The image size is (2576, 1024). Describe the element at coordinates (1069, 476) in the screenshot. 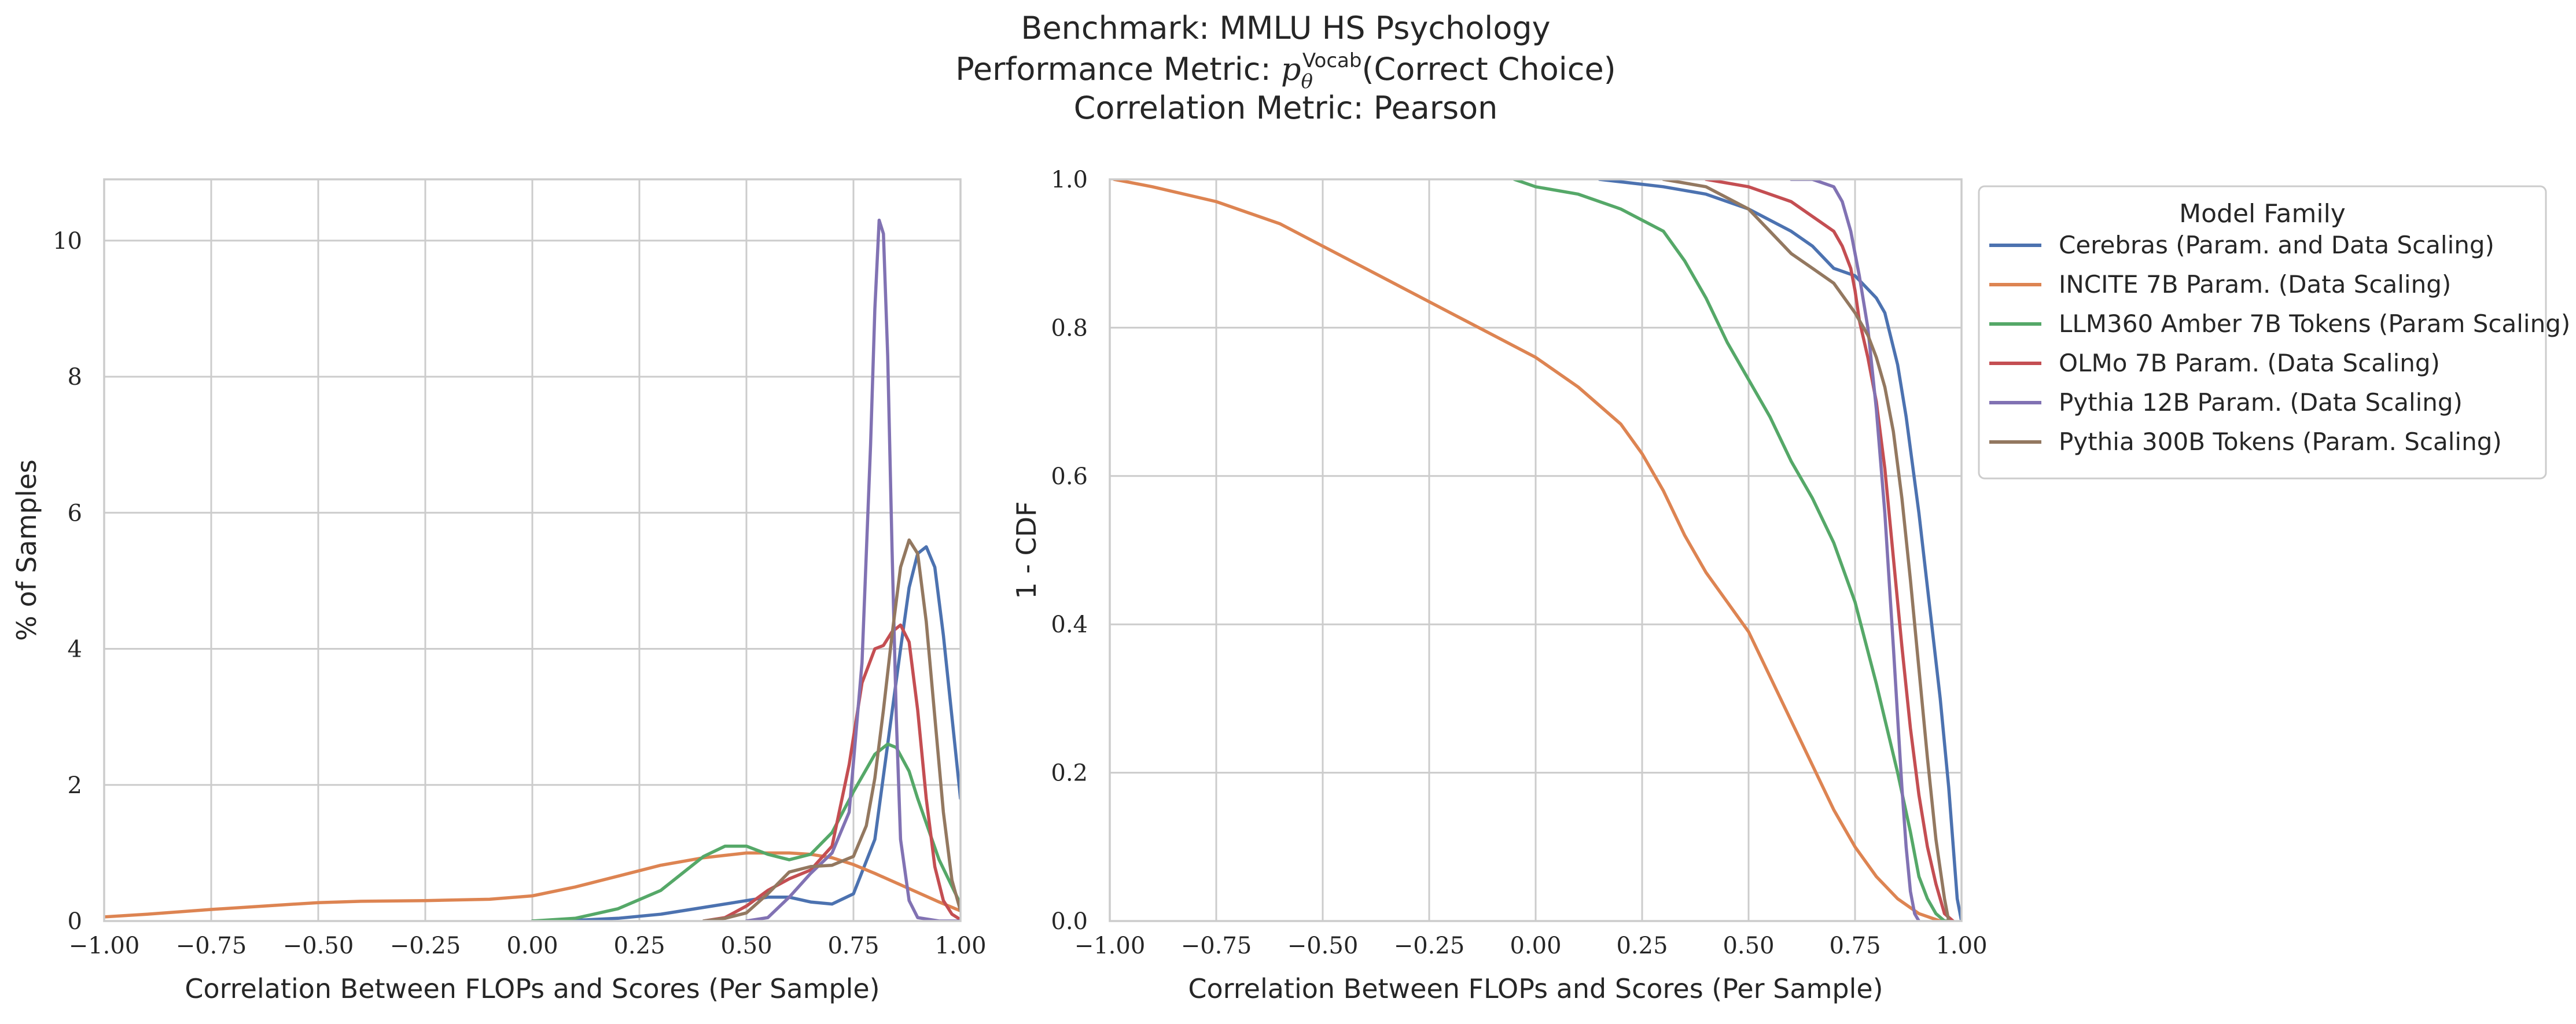

I see `cdf-y-tick-label: 0.6` at that location.